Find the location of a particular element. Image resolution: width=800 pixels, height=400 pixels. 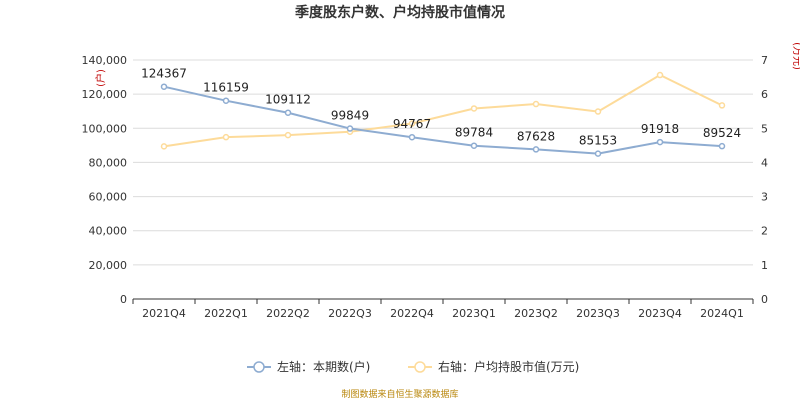

x-tick-label: 2023Q4 is located at coordinates (660, 313).